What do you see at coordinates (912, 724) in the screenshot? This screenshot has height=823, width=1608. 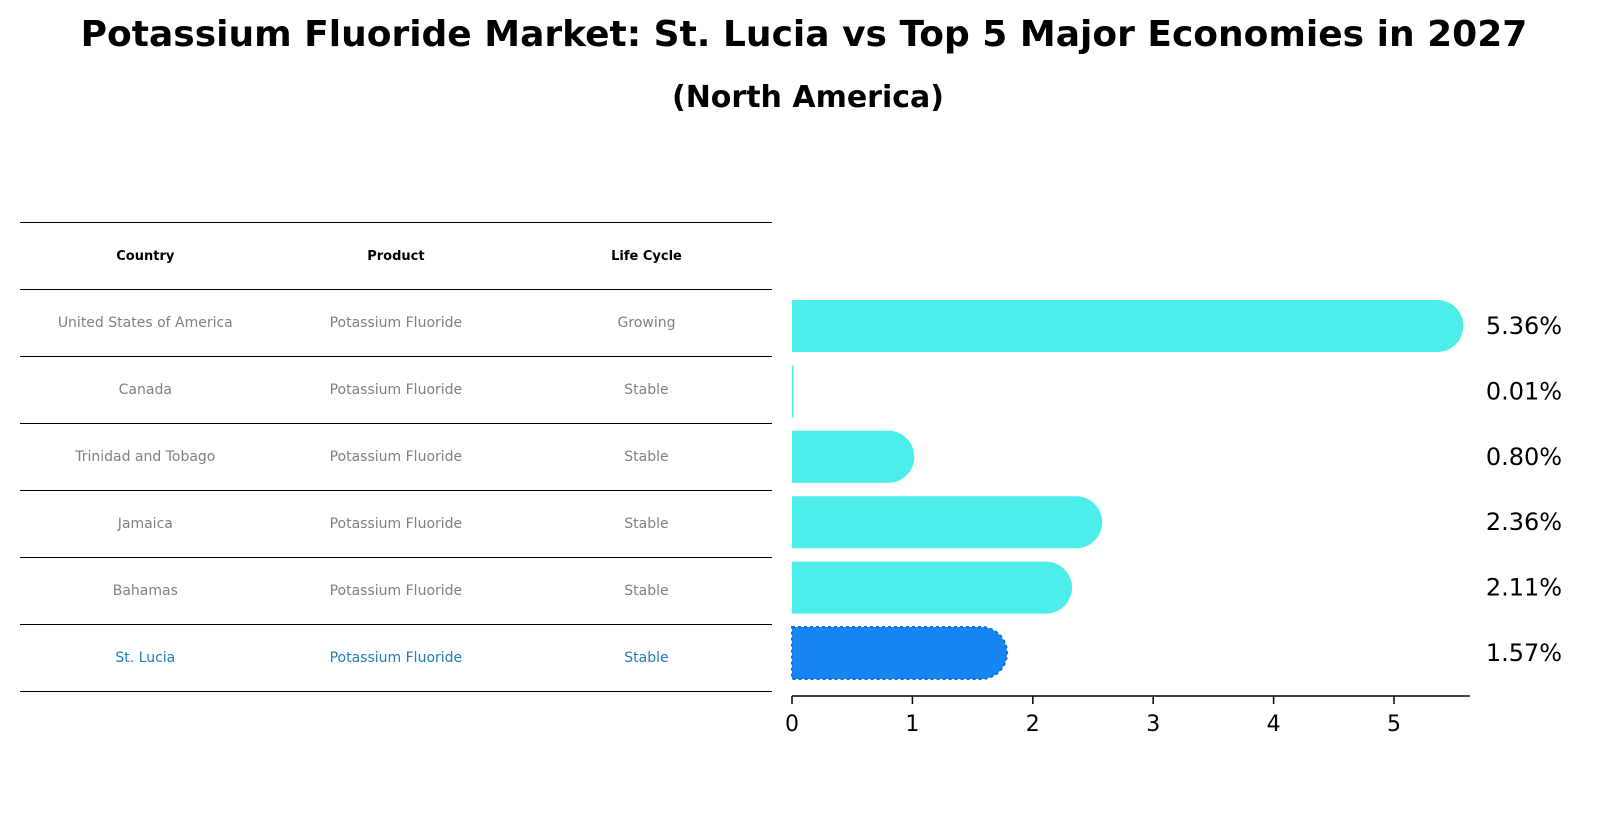 I see `x-tick-label: 1` at bounding box center [912, 724].